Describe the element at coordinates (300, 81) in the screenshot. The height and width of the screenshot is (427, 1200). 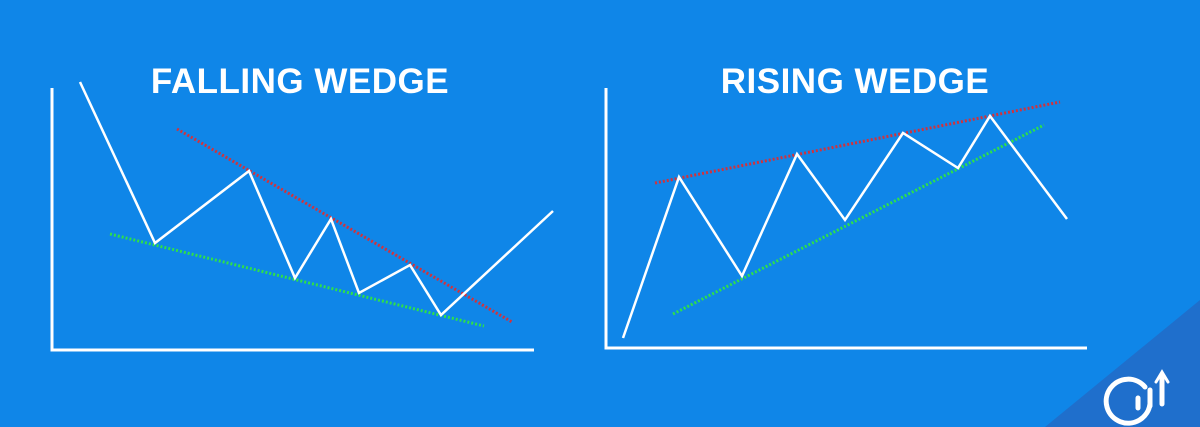
I see `falling-wedge-title: FALLING WEDGE` at that location.